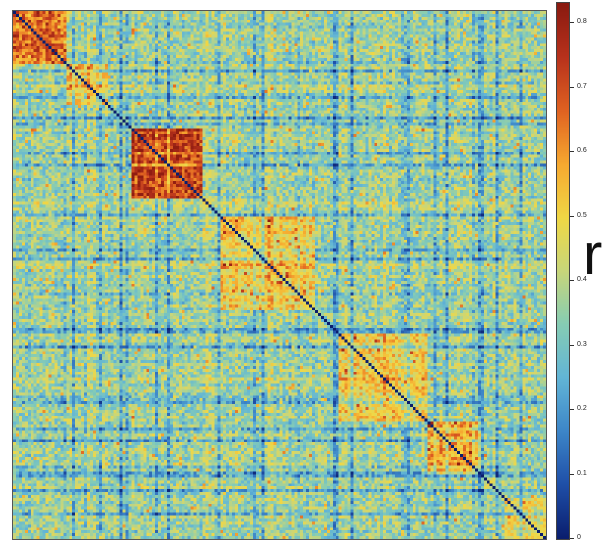 The width and height of the screenshot is (613, 544). I want to click on colorbar-tick-label: 0.7, so click(582, 86).